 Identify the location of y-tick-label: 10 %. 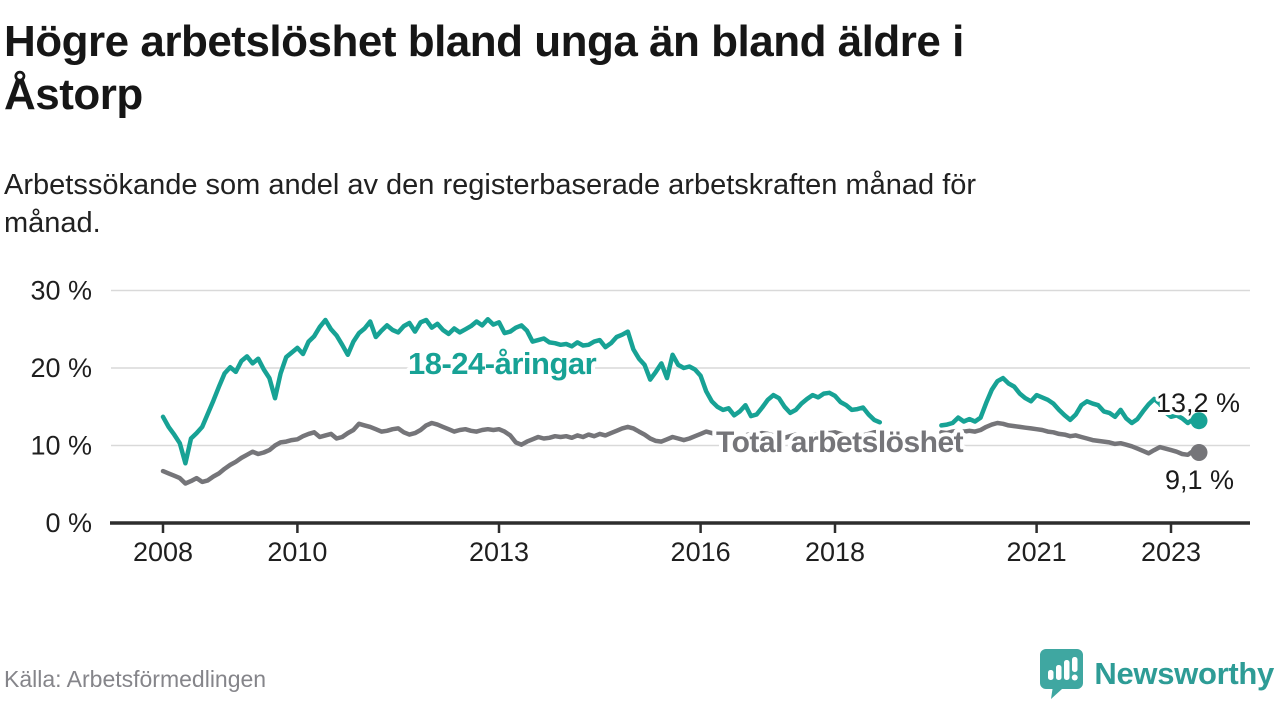
(61, 446).